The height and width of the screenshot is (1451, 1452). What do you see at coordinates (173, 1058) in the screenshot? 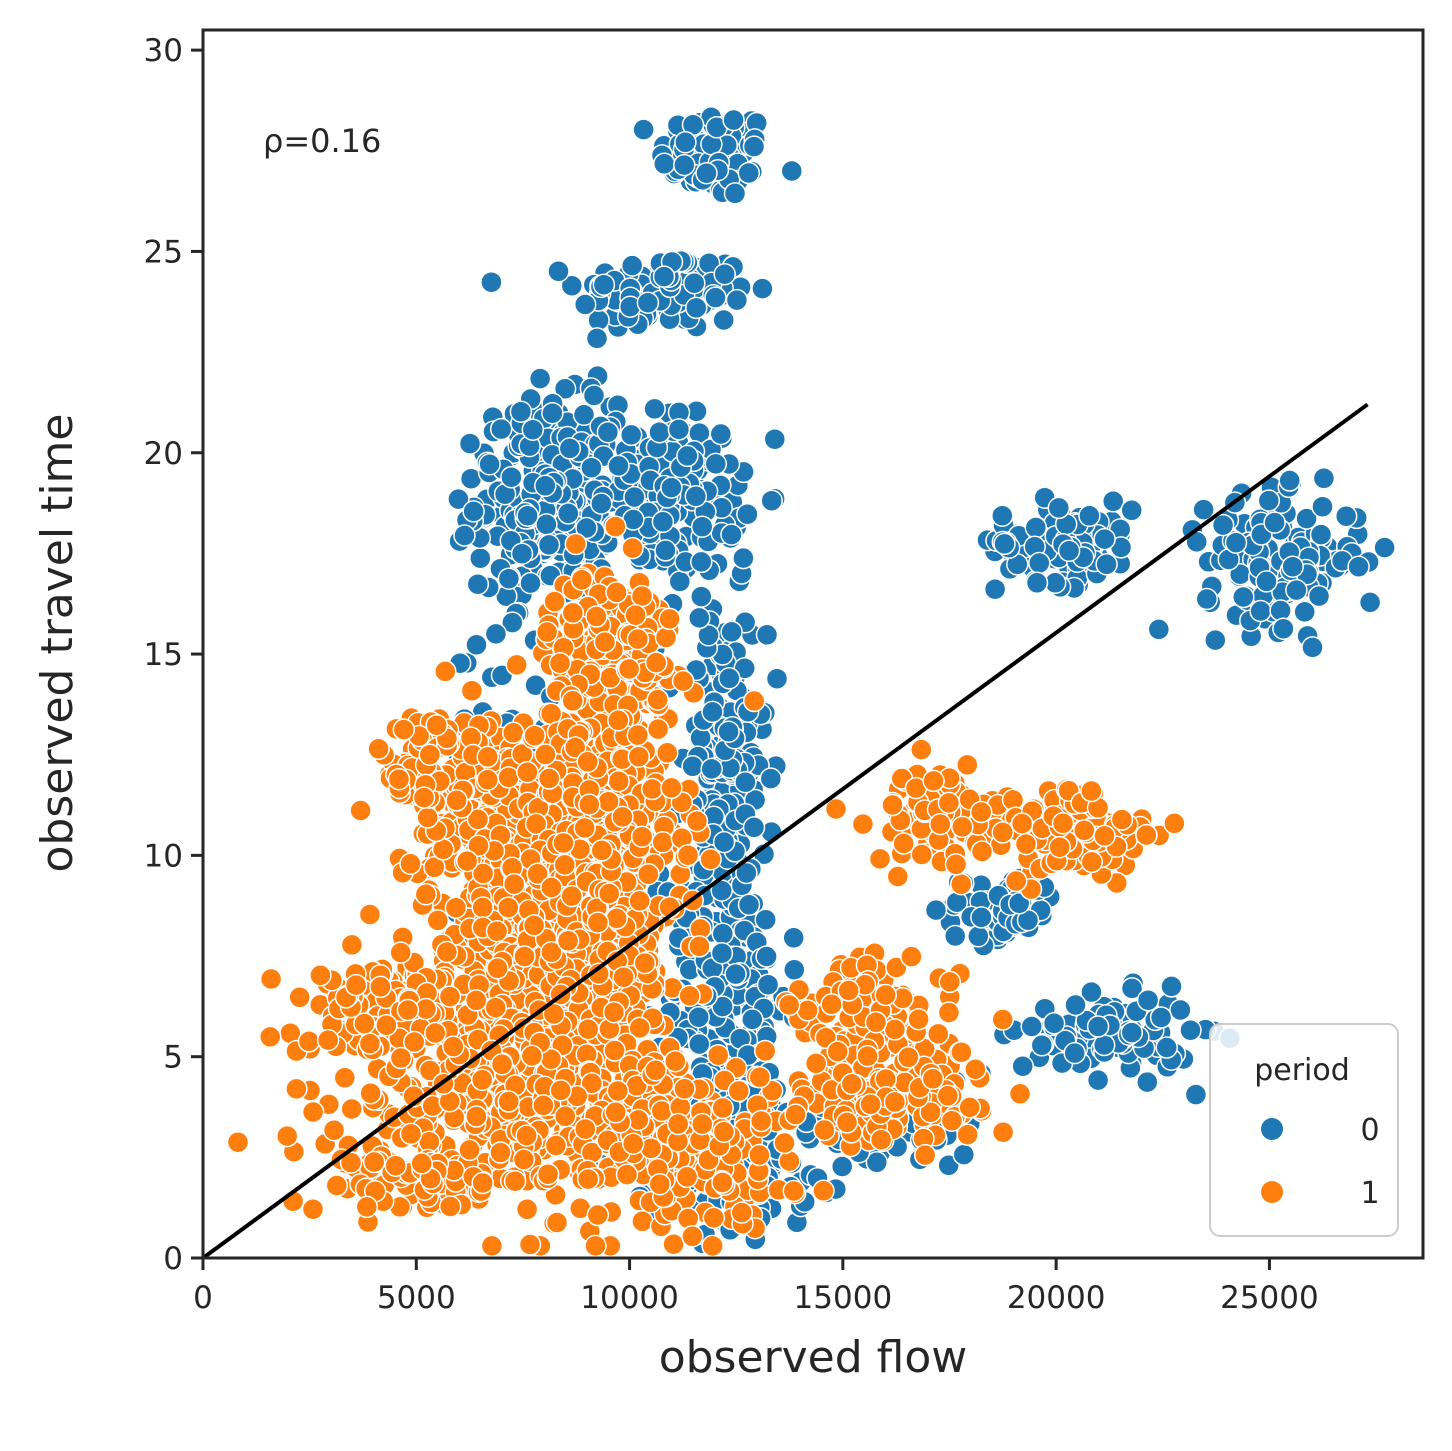
I see `y-tick-label: 5` at bounding box center [173, 1058].